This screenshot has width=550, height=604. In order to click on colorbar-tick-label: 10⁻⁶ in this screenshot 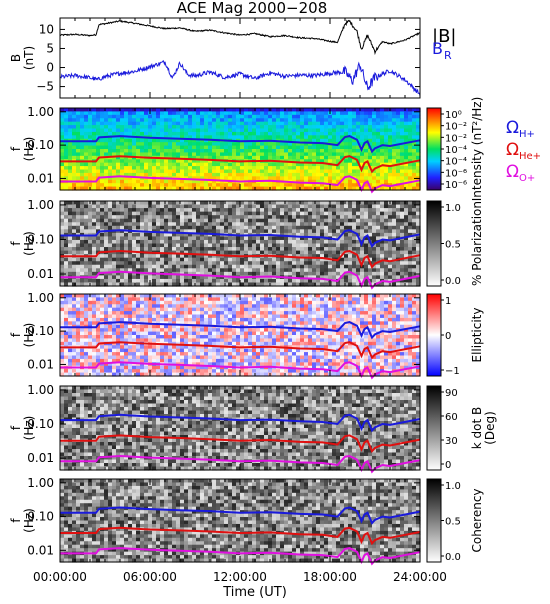, I will do `click(456, 173)`.